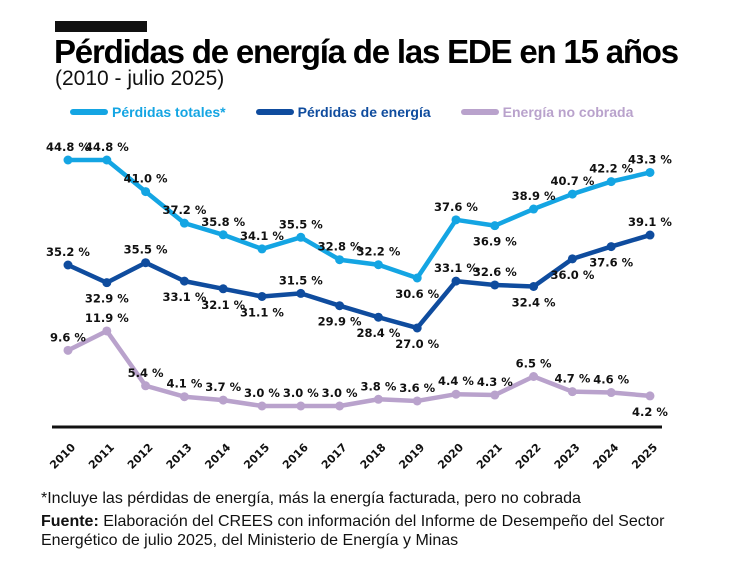 This screenshot has width=741, height=585. Describe the element at coordinates (611, 380) in the screenshot. I see `data-label: 4.6 %` at that location.